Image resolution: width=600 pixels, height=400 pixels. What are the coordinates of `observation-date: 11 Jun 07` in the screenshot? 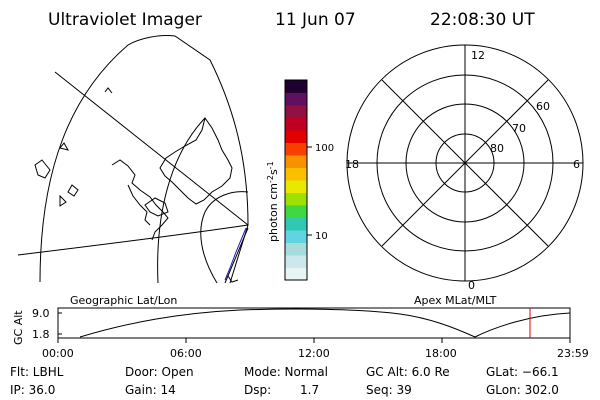 It's located at (315, 20).